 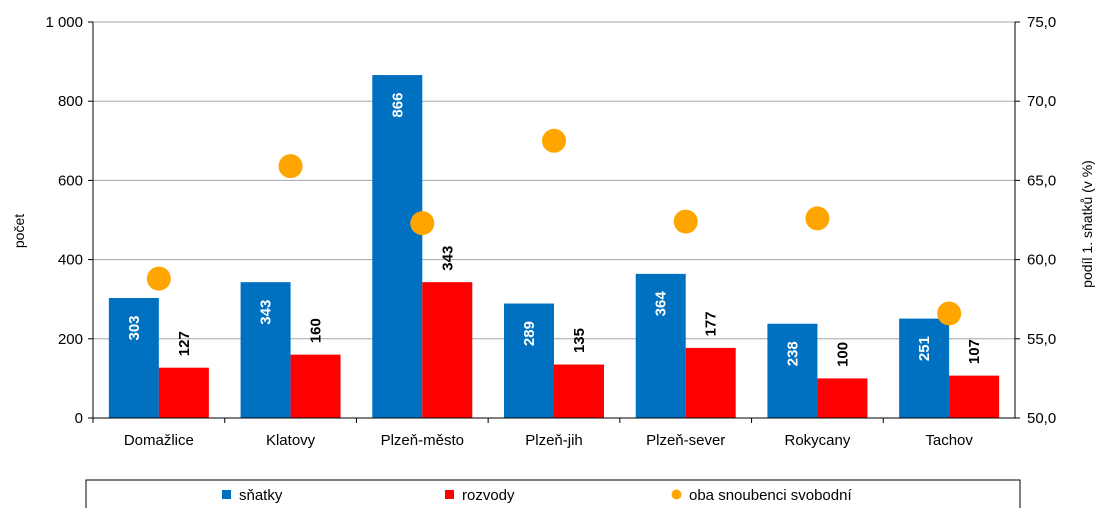 I want to click on x-tick-label: Rokycany, so click(x=817, y=440).